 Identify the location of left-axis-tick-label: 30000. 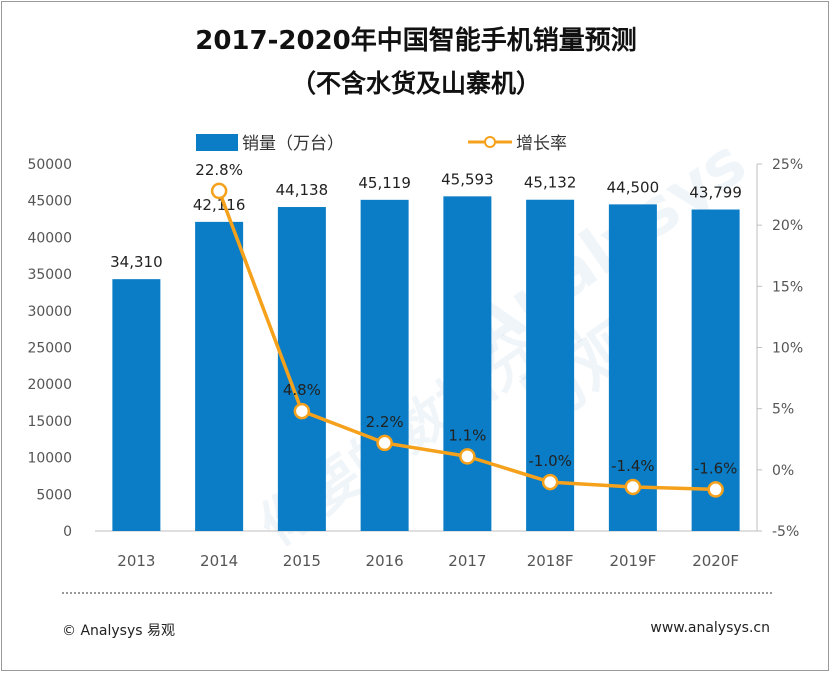
(49, 312).